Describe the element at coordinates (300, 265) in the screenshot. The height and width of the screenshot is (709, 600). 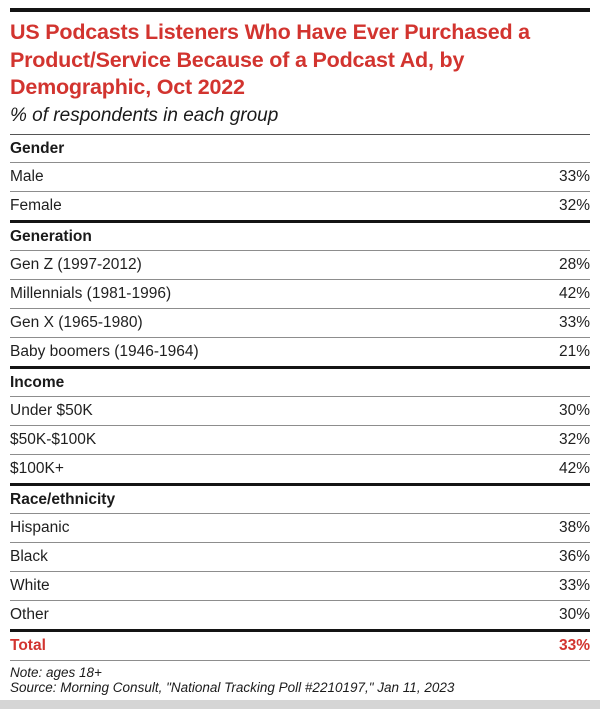
I see `table-row: Gen Z (1997-2012) 28%` at that location.